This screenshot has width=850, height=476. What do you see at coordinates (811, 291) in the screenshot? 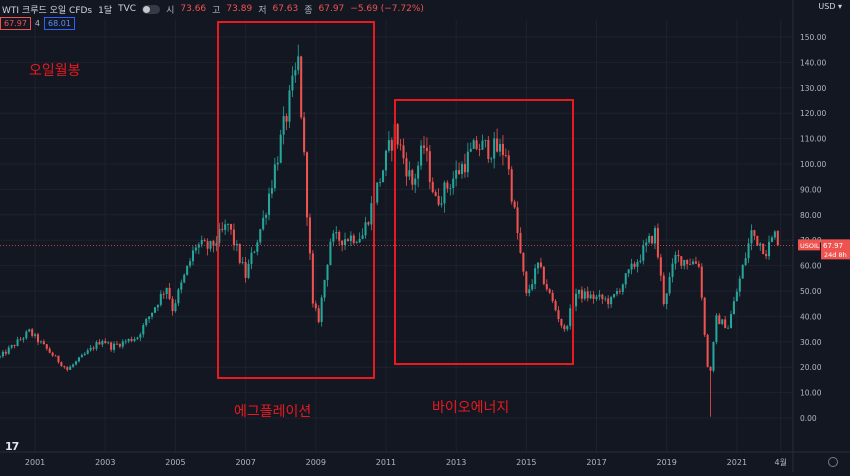
I see `y-tick-label: 50.00` at bounding box center [811, 291].